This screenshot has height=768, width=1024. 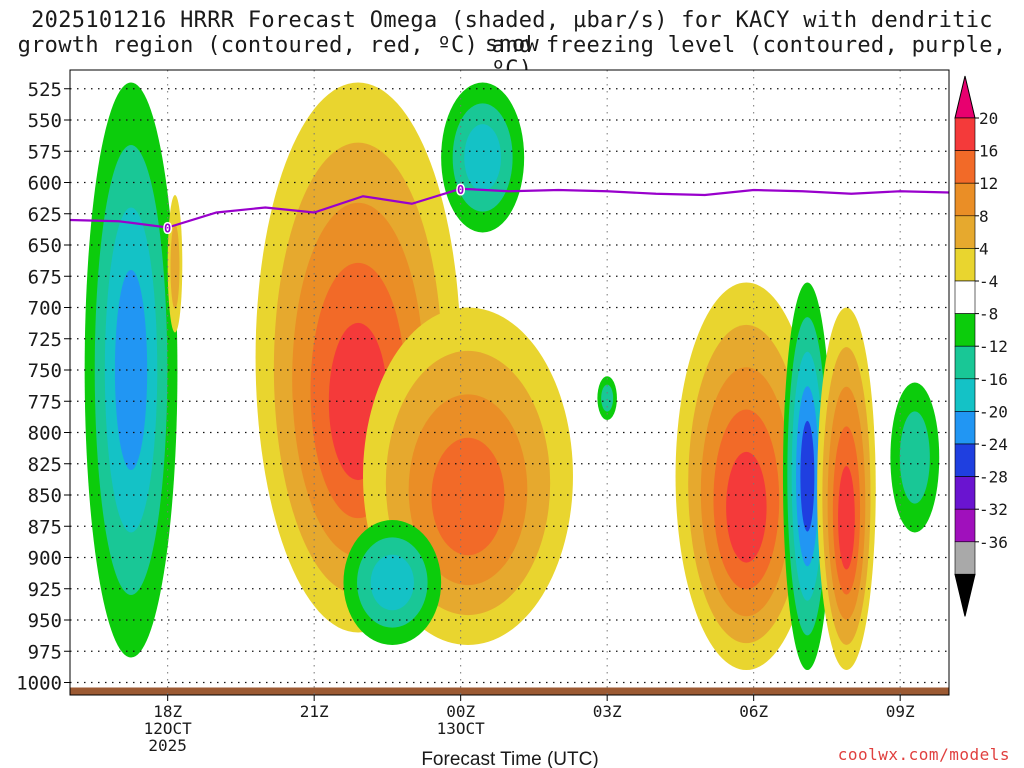 What do you see at coordinates (923, 754) in the screenshot?
I see `credit-link: coolwx.com/models` at bounding box center [923, 754].